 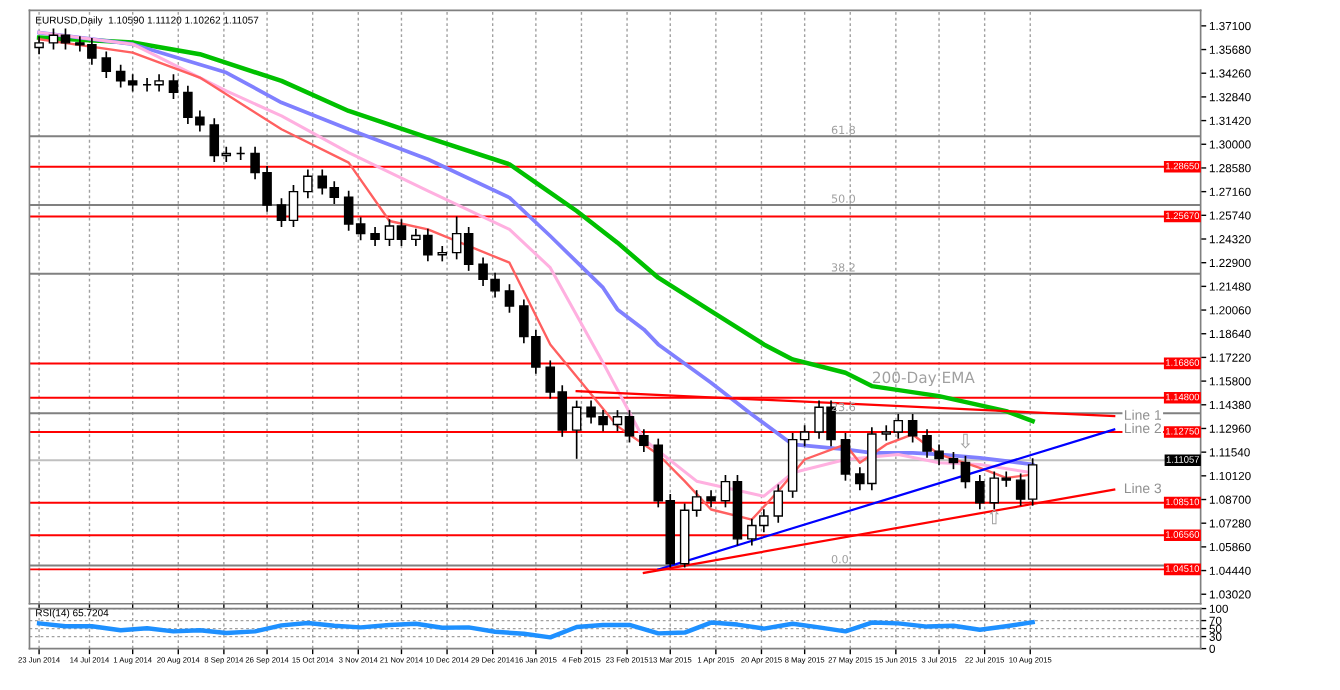 What do you see at coordinates (535, 629) in the screenshot?
I see `line-series` at bounding box center [535, 629].